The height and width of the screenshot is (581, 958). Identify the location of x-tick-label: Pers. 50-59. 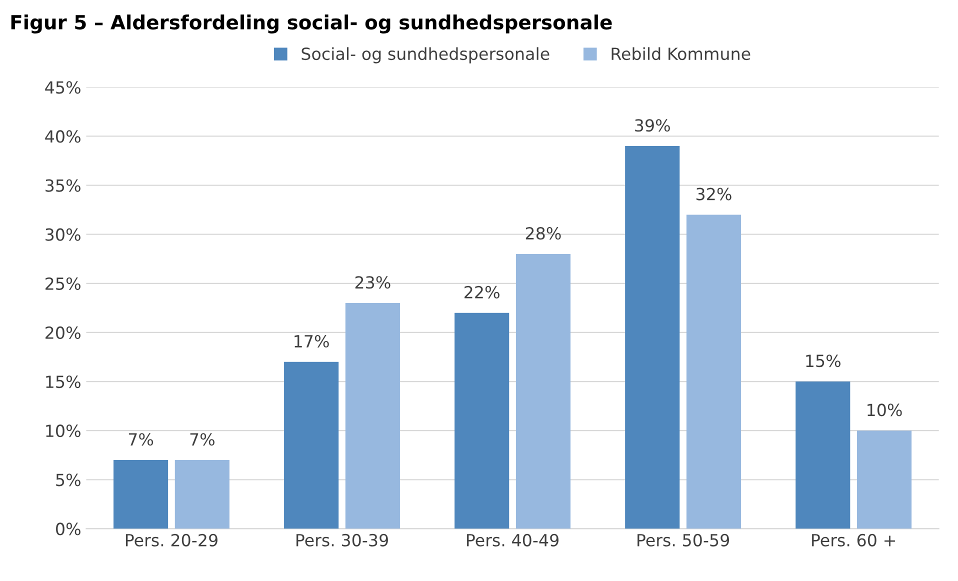
(684, 540).